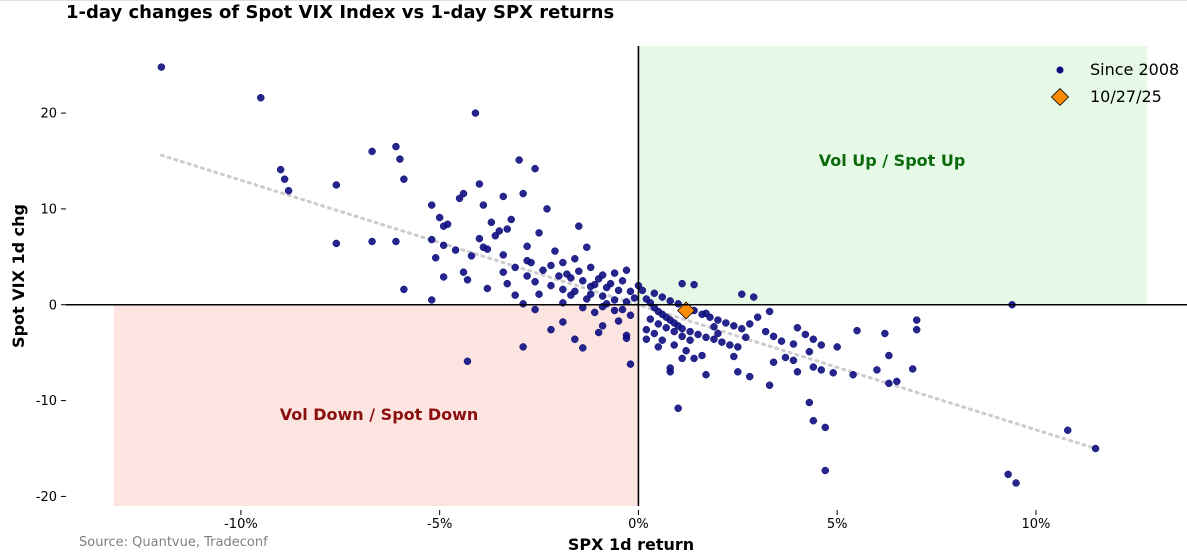  I want to click on y-tick-label: 0, so click(53, 305).